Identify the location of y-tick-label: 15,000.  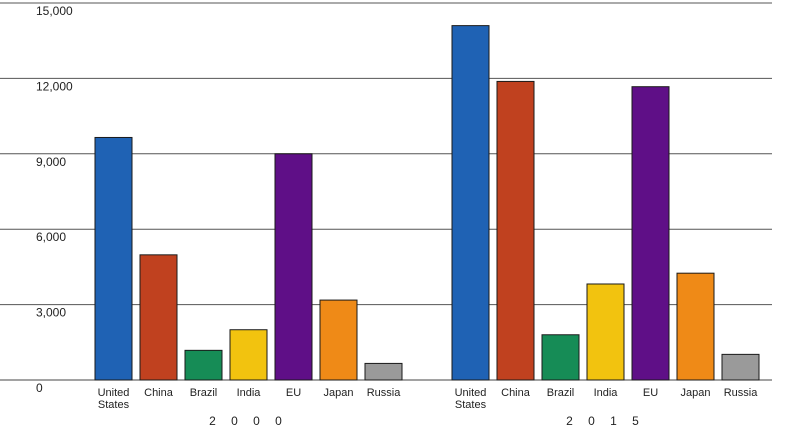
(54, 11).